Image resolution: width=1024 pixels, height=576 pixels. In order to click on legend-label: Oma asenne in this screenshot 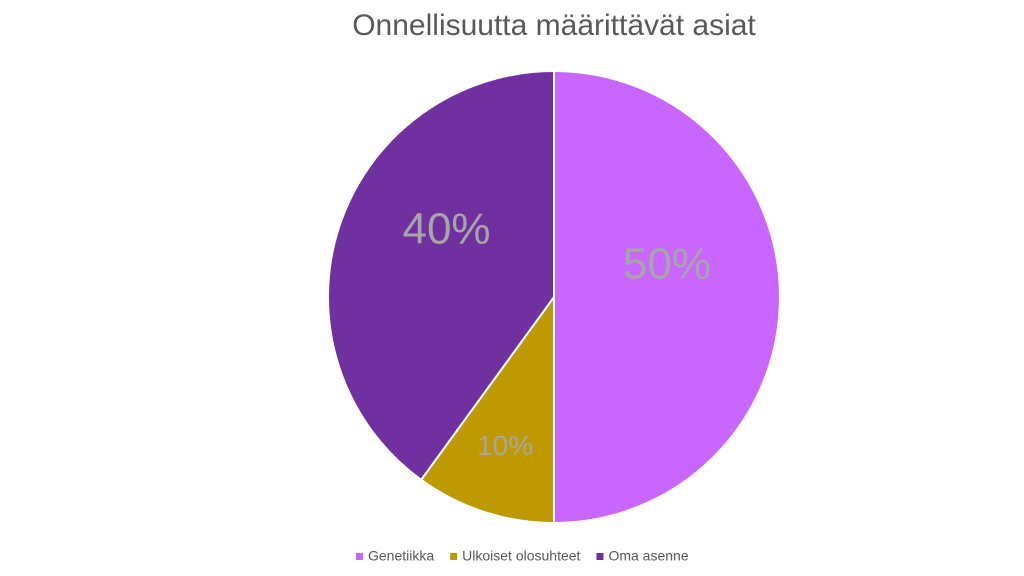, I will do `click(648, 556)`.